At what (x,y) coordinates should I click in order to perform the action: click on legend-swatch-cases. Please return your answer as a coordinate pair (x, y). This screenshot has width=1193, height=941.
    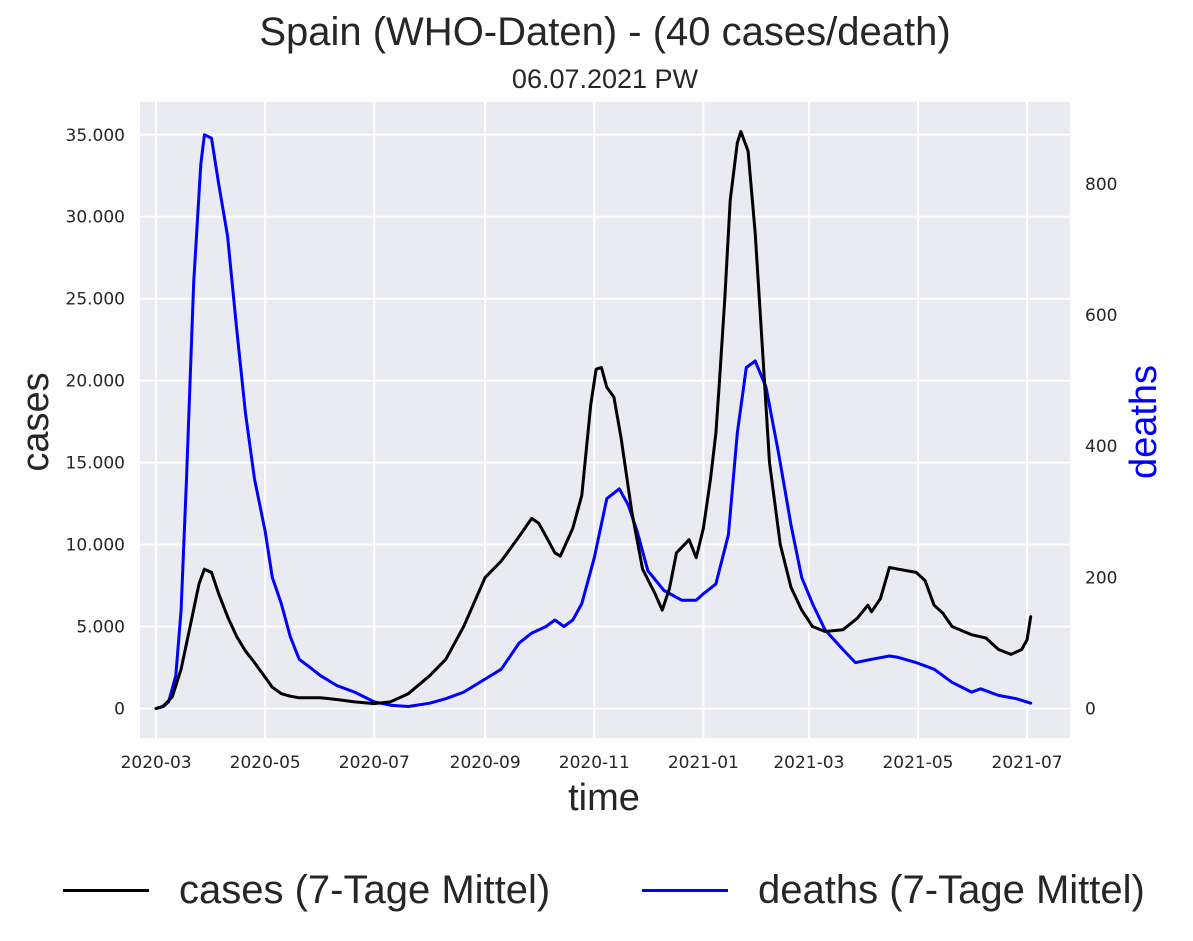
    Looking at the image, I should click on (106, 890).